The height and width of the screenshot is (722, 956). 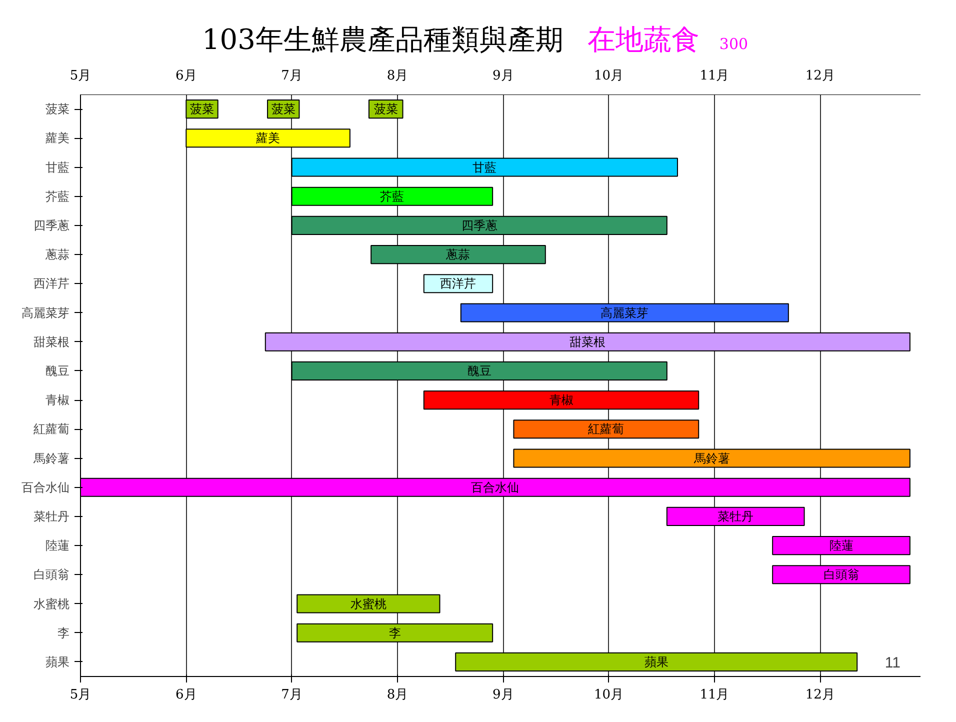 What do you see at coordinates (609, 76) in the screenshot?
I see `x-tick-label: 10月` at bounding box center [609, 76].